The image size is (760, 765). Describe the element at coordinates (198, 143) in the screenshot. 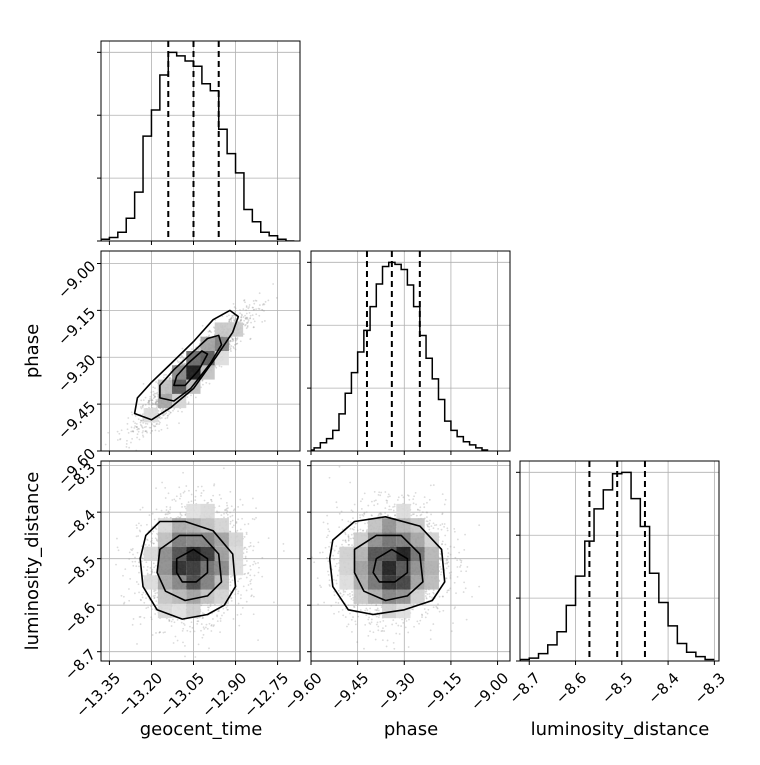

I see `hist-geocent-time-panel` at that location.